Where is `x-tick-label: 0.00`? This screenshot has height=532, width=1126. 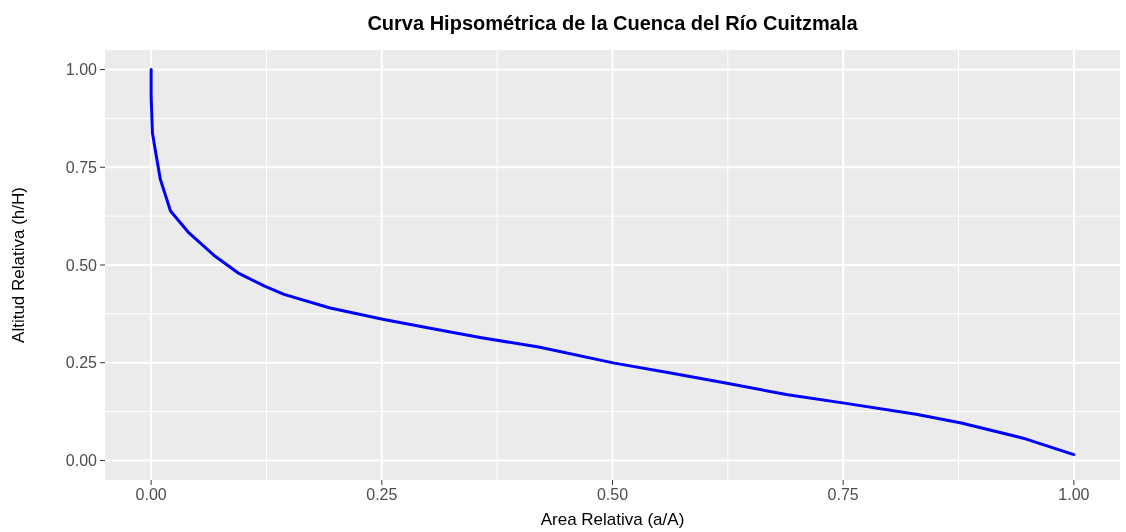
x-tick-label: 0.00 is located at coordinates (151, 494).